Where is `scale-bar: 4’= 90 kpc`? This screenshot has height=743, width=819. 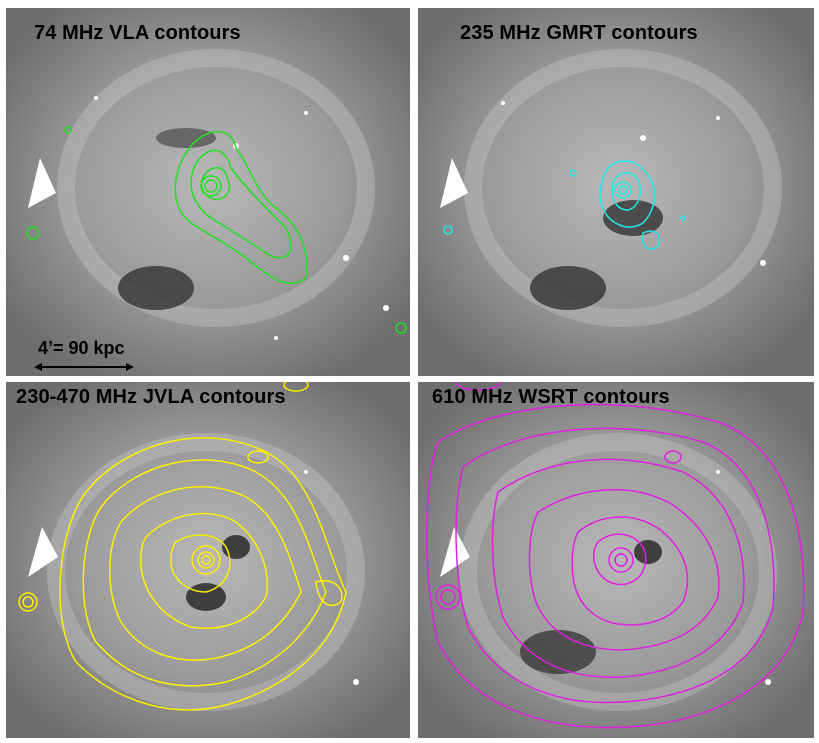 scale-bar: 4’= 90 kpc is located at coordinates (84, 357).